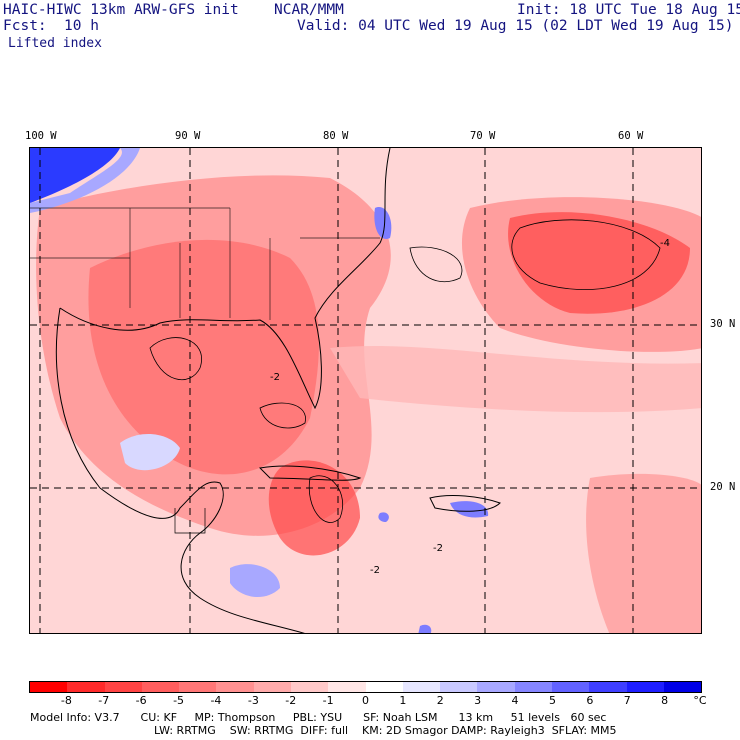  What do you see at coordinates (628, 10) in the screenshot?
I see `init-time: Init: 18 UTC Tue 18 Aug 15` at bounding box center [628, 10].